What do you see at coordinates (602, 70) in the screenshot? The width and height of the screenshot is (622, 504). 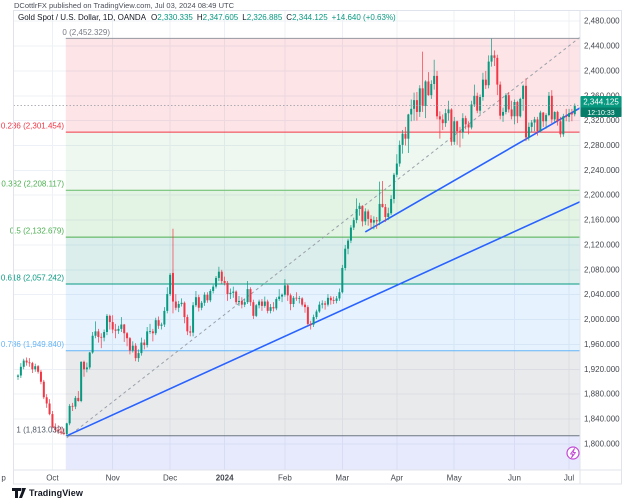 I see `price-tick-label: 2,400.000` at bounding box center [602, 70].